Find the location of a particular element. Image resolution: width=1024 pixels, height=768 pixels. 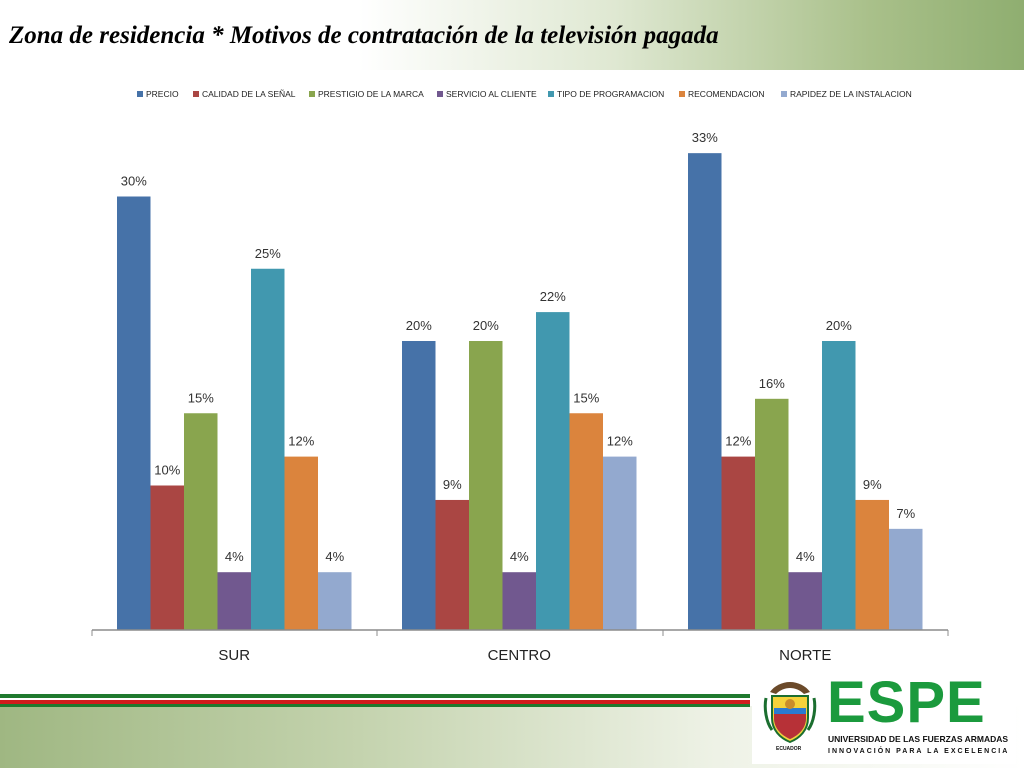

data-label-sur-servicio-al-cliente: 4% is located at coordinates (234, 556).